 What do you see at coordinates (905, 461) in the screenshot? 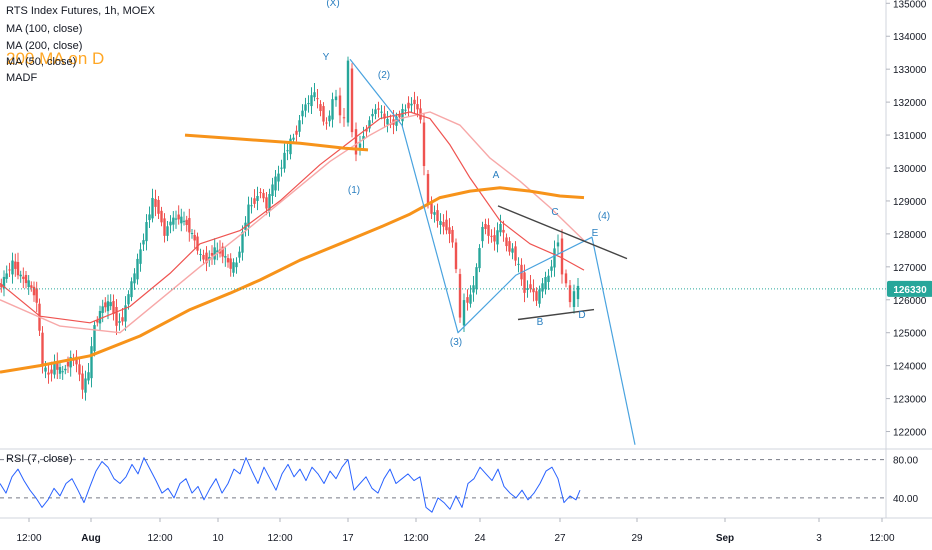
I see `rsi-tick-label: 80.00` at bounding box center [905, 461].